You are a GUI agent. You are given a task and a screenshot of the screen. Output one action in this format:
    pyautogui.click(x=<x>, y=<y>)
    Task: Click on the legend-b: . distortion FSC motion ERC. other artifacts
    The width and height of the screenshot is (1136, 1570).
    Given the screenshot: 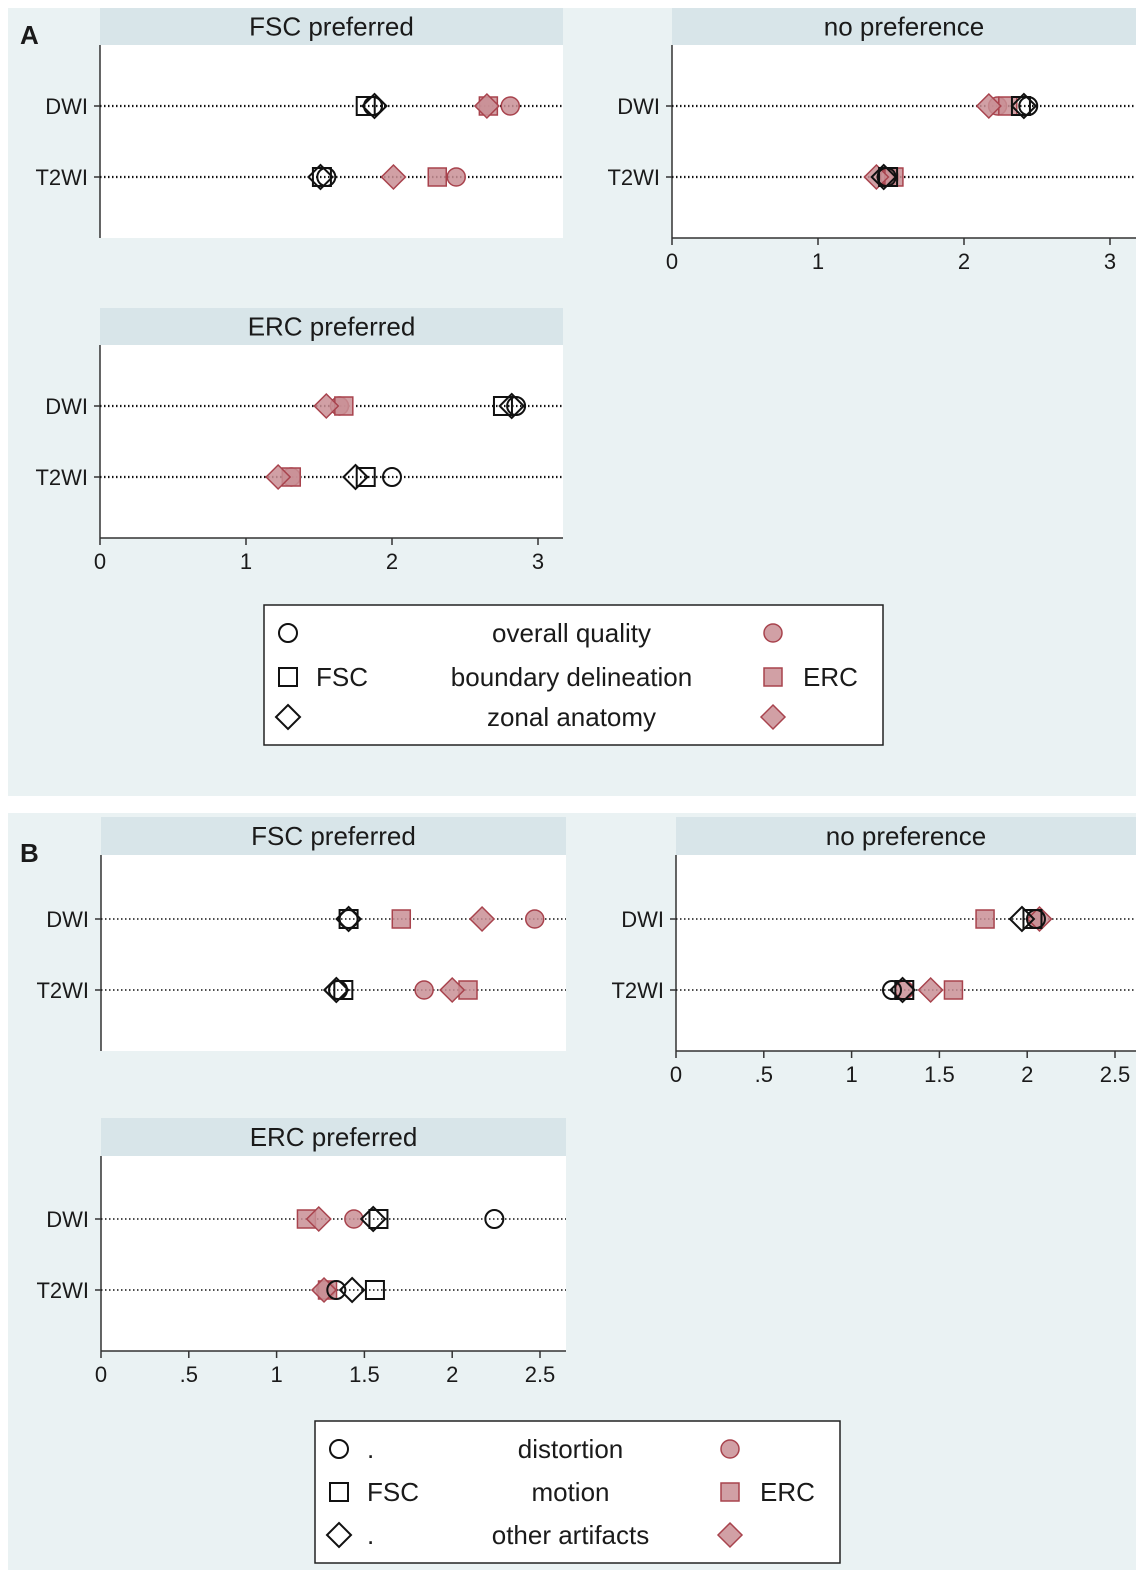 What is the action you would take?
    pyautogui.click(x=577, y=1492)
    